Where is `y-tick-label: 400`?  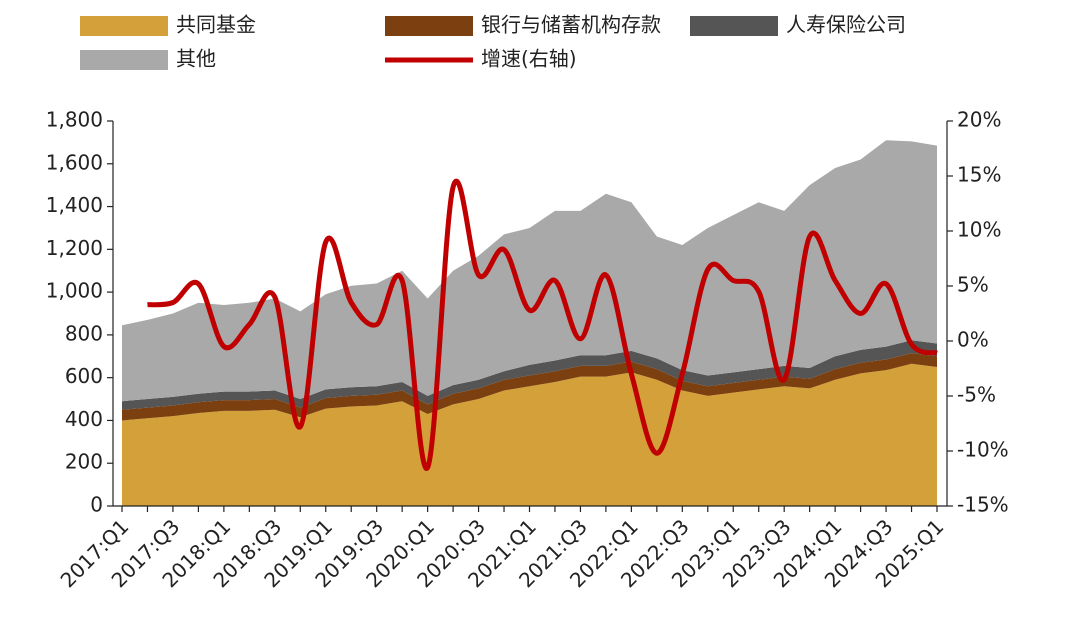 y-tick-label: 400 is located at coordinates (84, 419).